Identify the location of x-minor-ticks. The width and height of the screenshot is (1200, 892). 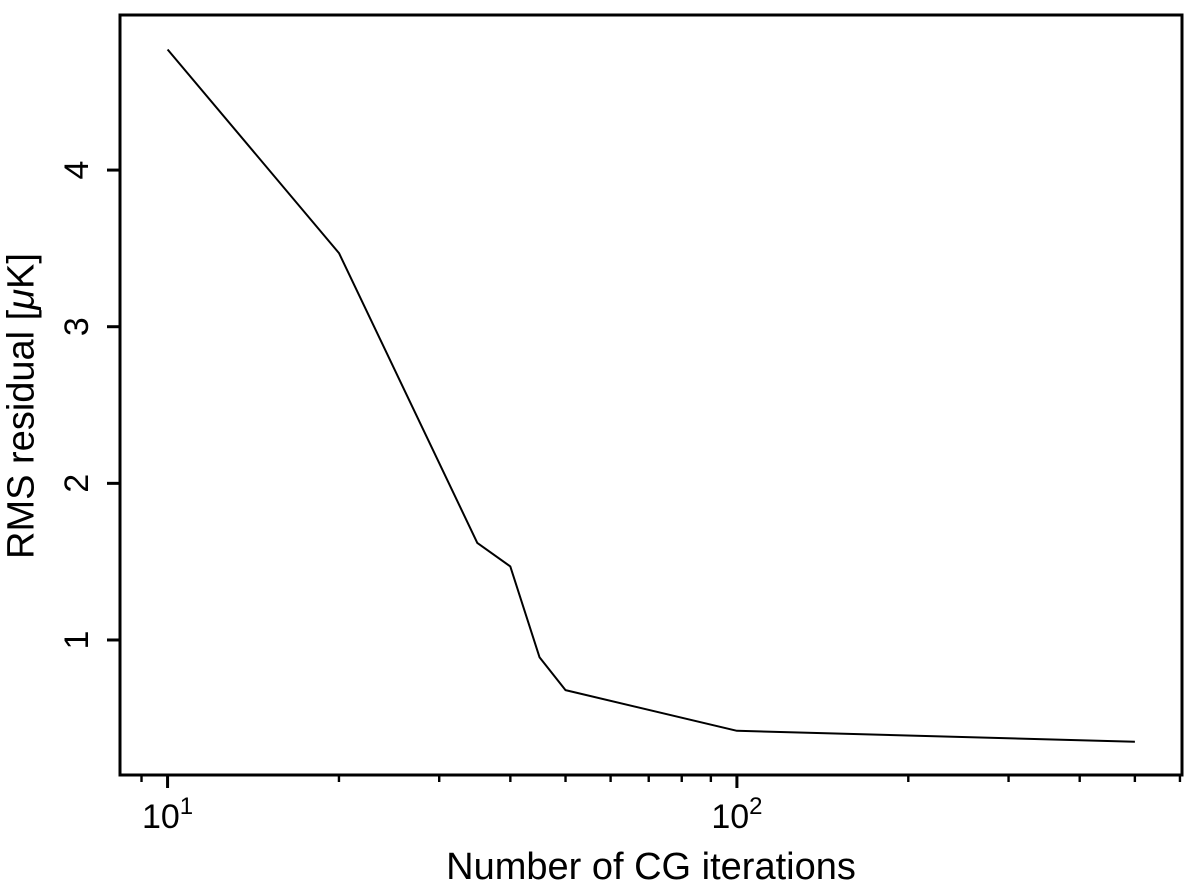
(661, 778).